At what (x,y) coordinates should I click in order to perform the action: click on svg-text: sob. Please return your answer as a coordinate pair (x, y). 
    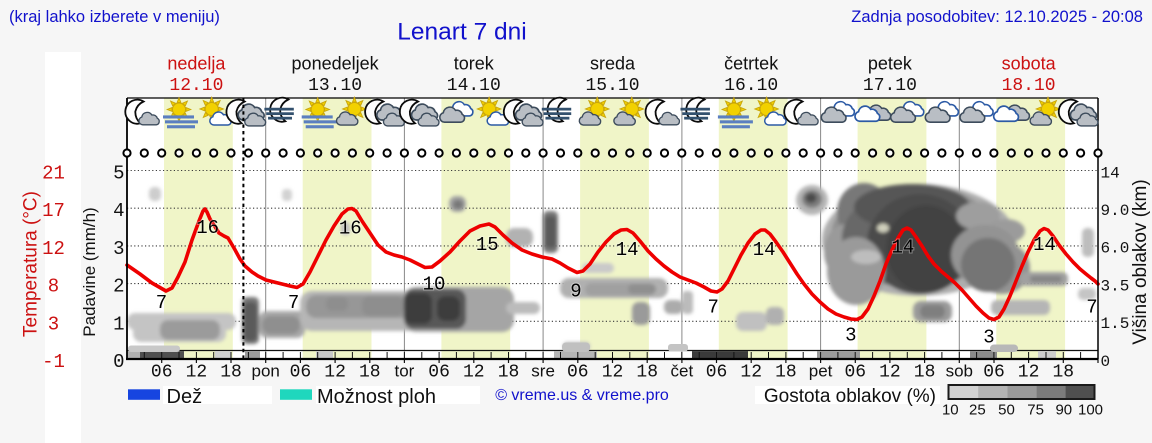
    Looking at the image, I should click on (959, 371).